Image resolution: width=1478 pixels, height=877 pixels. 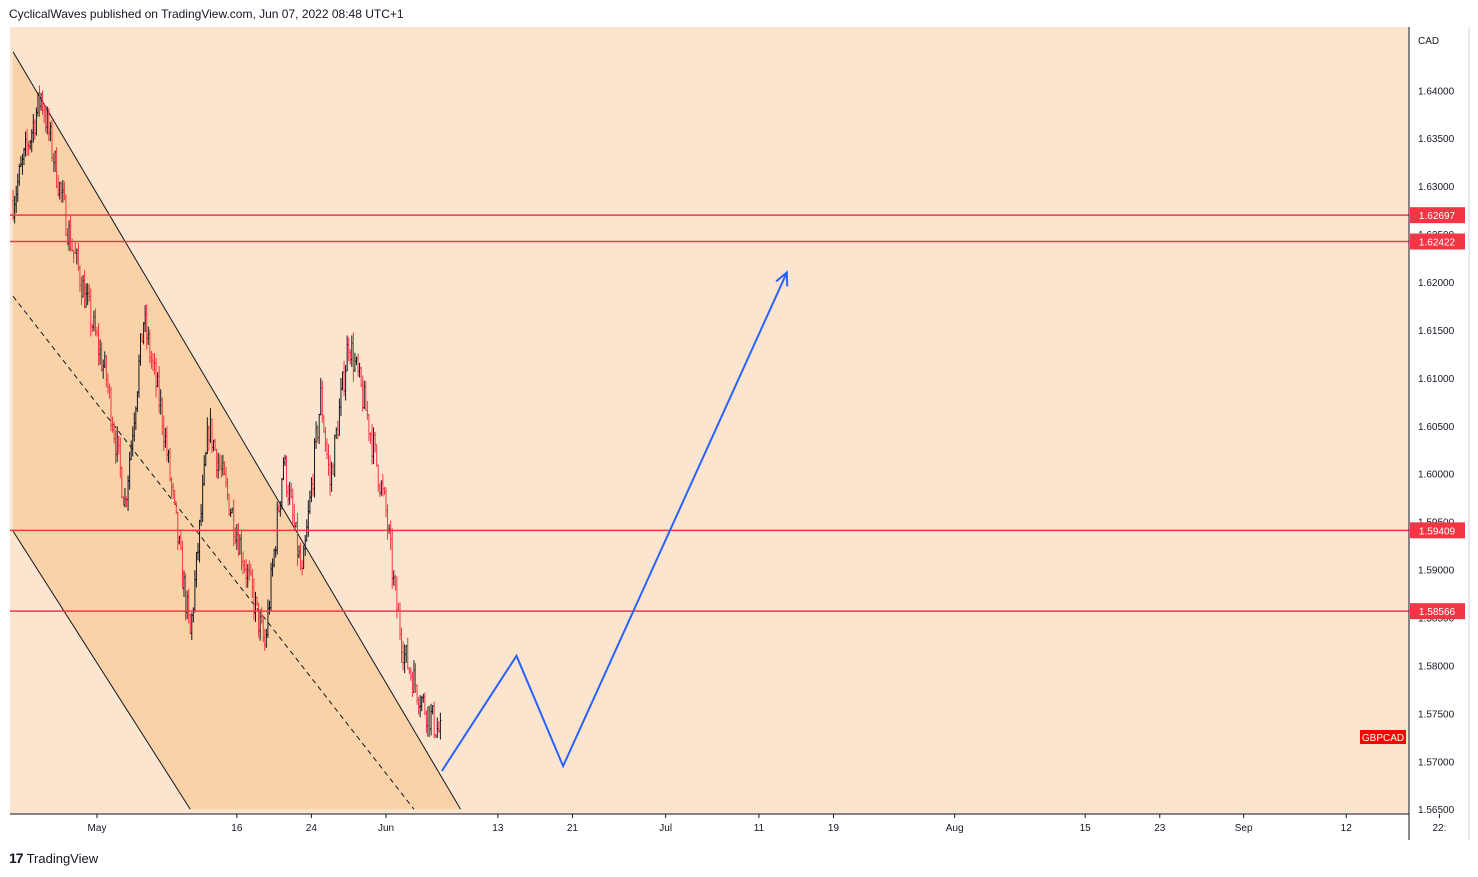 I want to click on level-label: 1.59409, so click(x=1437, y=531).